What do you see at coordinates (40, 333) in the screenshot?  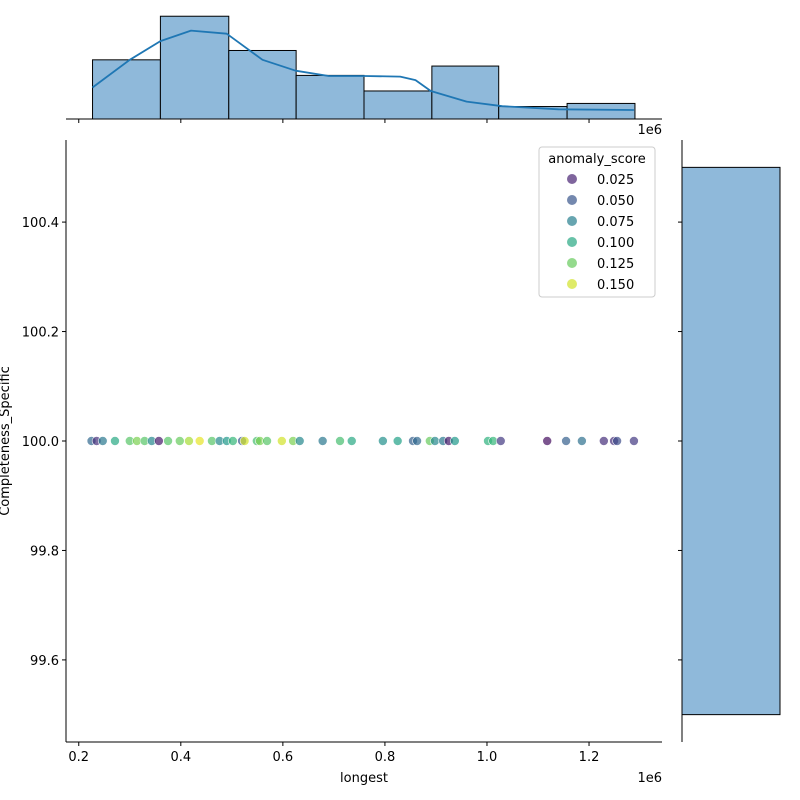 I see `y-tick-label: 100.2` at bounding box center [40, 333].